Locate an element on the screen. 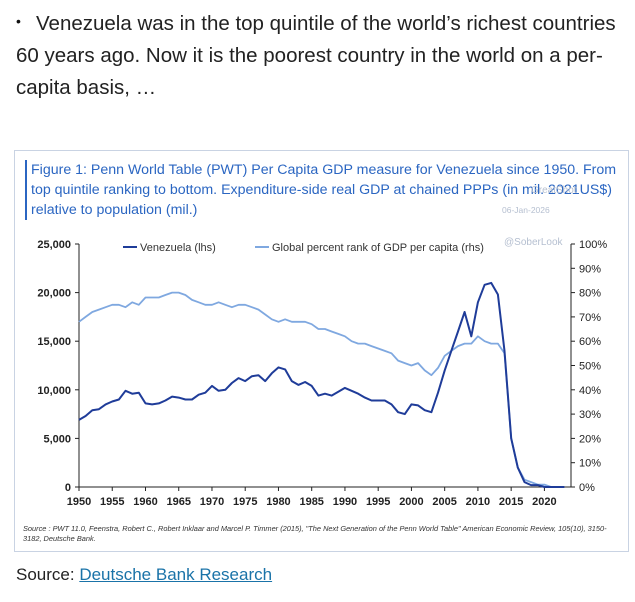 The width and height of the screenshot is (635, 602). y-right-tick-label: 80% is located at coordinates (590, 294).